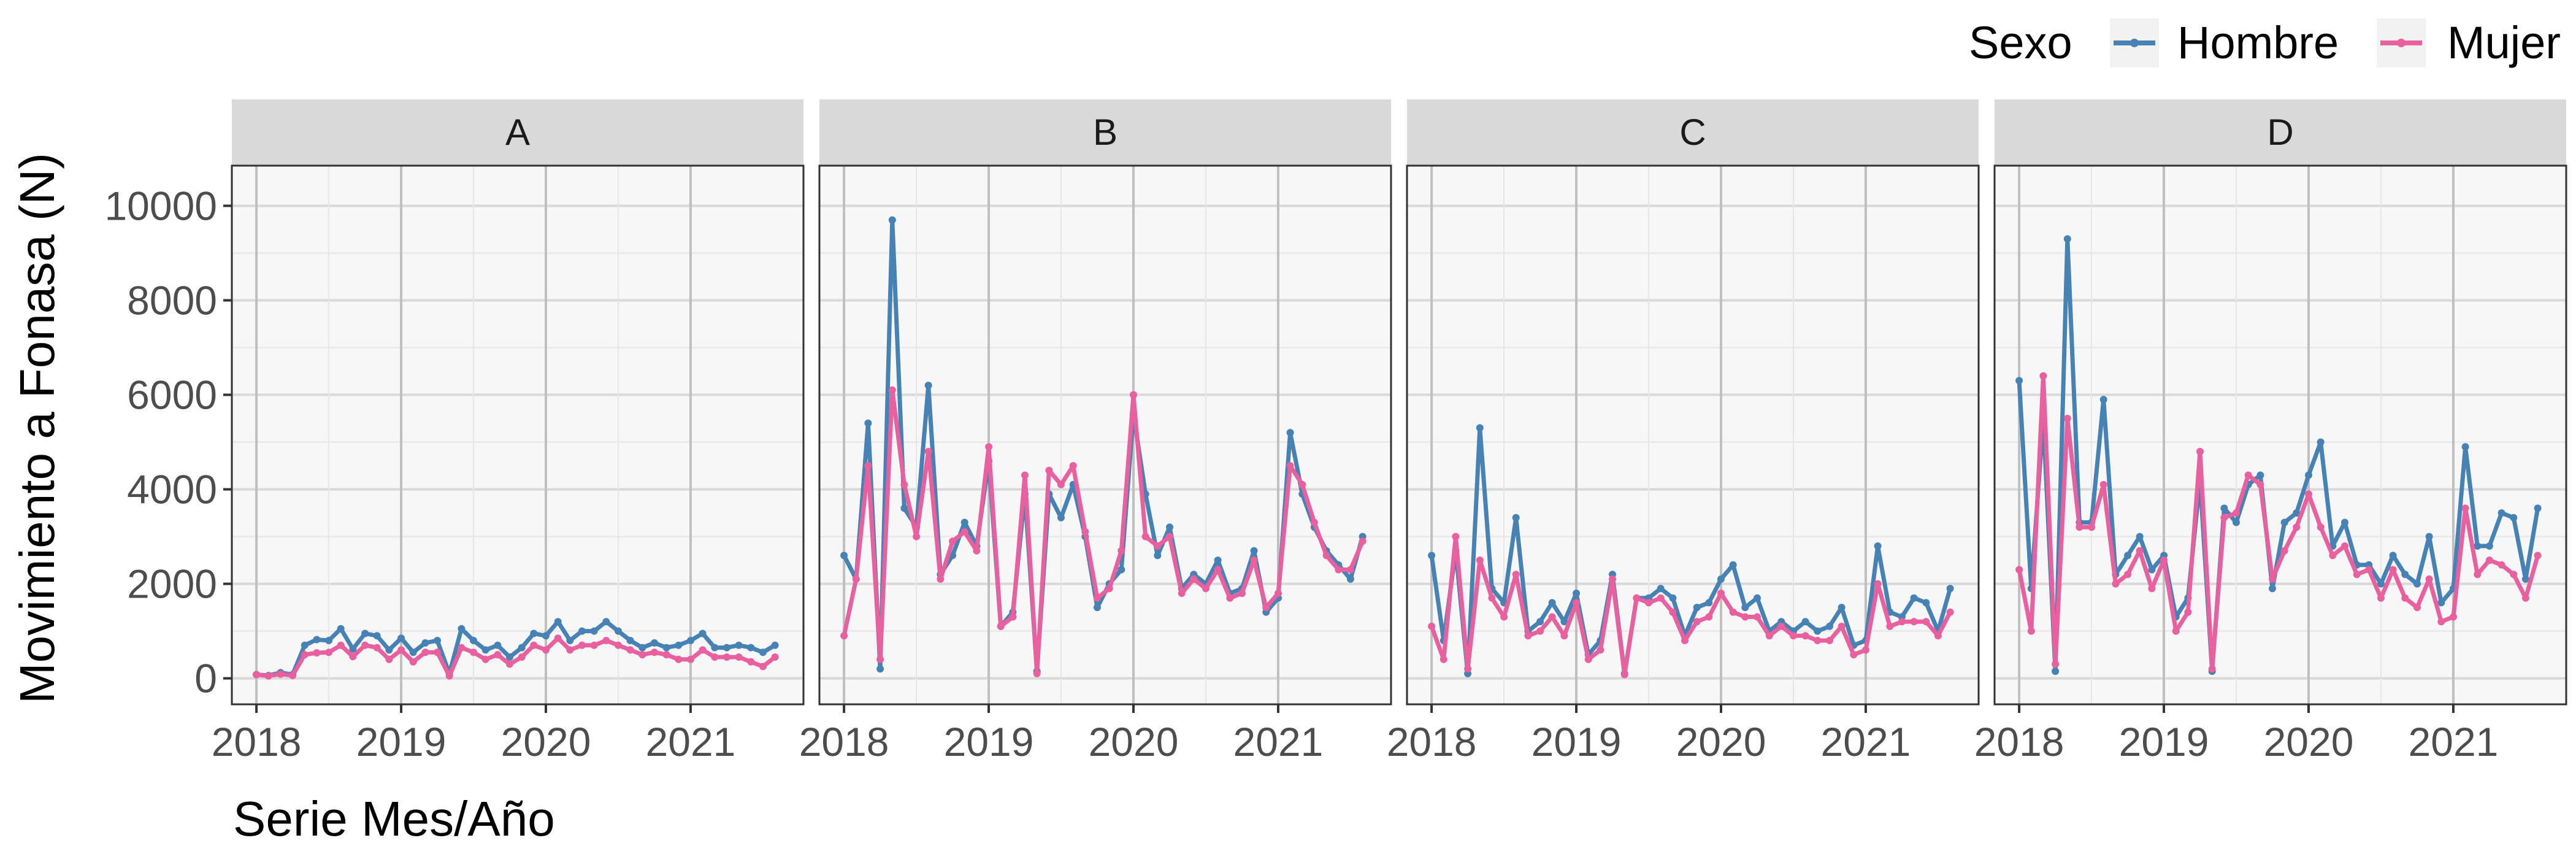 Image resolution: width=2576 pixels, height=862 pixels. I want to click on x-tick-label: 2020, so click(546, 742).